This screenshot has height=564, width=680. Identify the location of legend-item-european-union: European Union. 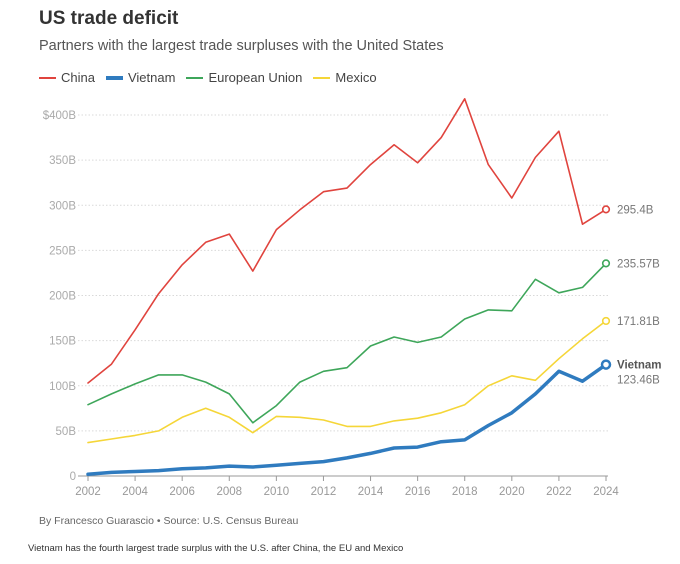
(244, 77).